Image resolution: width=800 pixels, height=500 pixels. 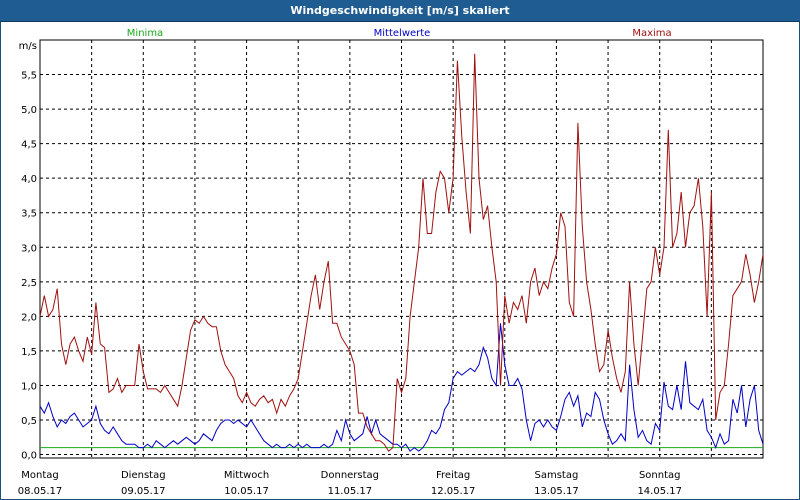 I want to click on x-tick-date: 08.05.17, so click(x=40, y=491).